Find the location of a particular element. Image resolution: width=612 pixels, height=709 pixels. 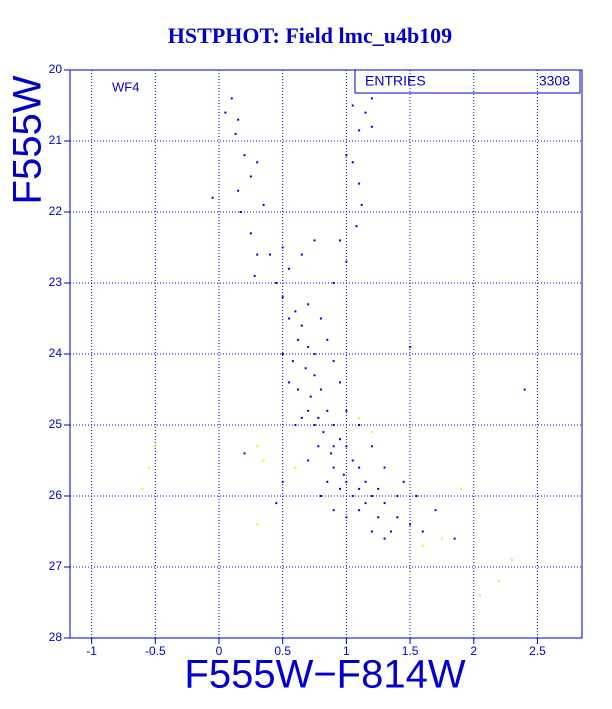

y-tick-label: 28 is located at coordinates (56, 637).